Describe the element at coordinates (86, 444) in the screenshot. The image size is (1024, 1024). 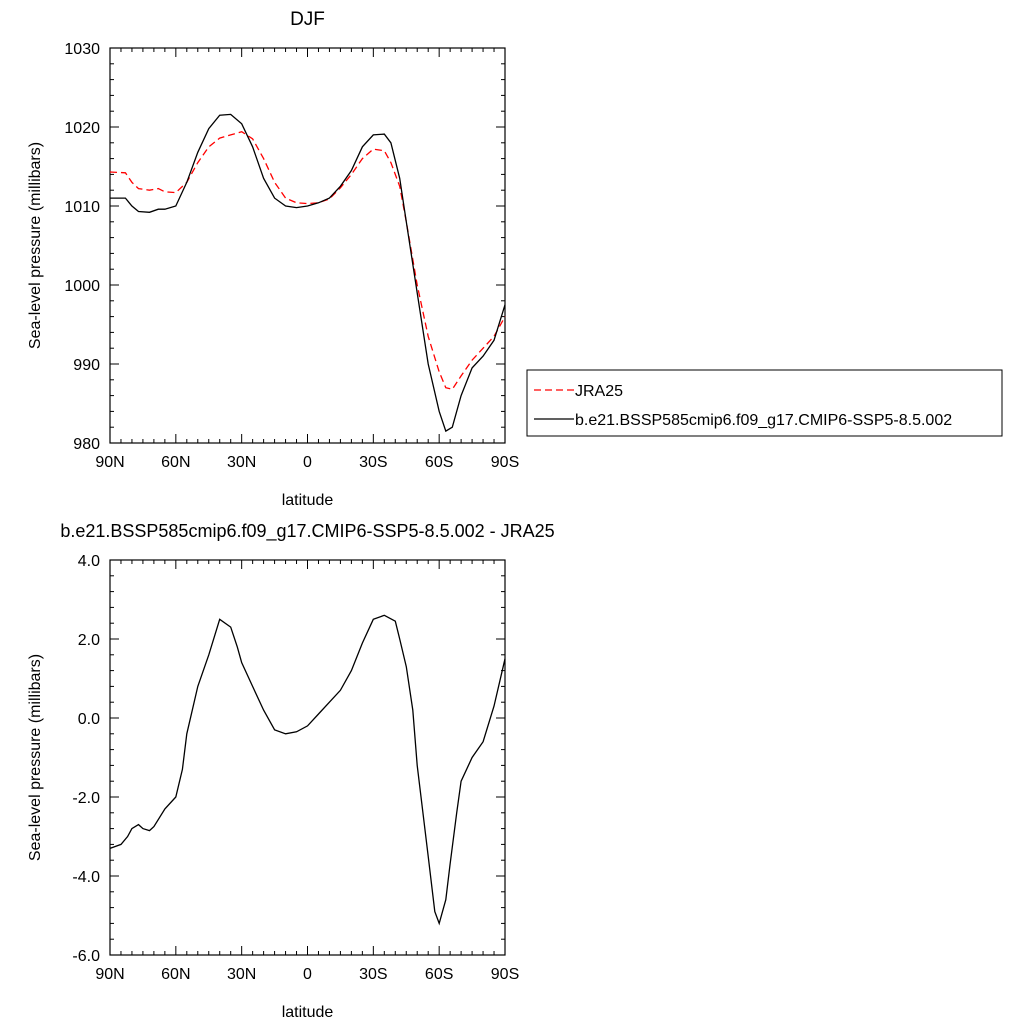
I see `y-tick-label: 980` at that location.